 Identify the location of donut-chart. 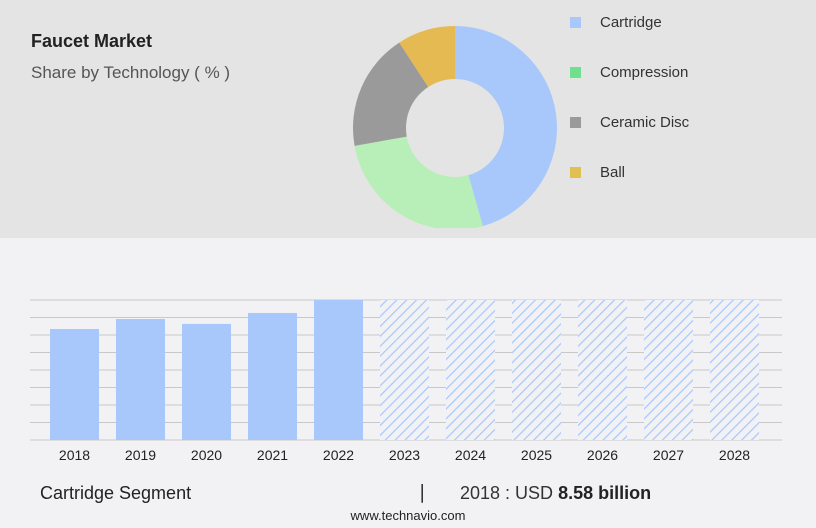
(455, 127).